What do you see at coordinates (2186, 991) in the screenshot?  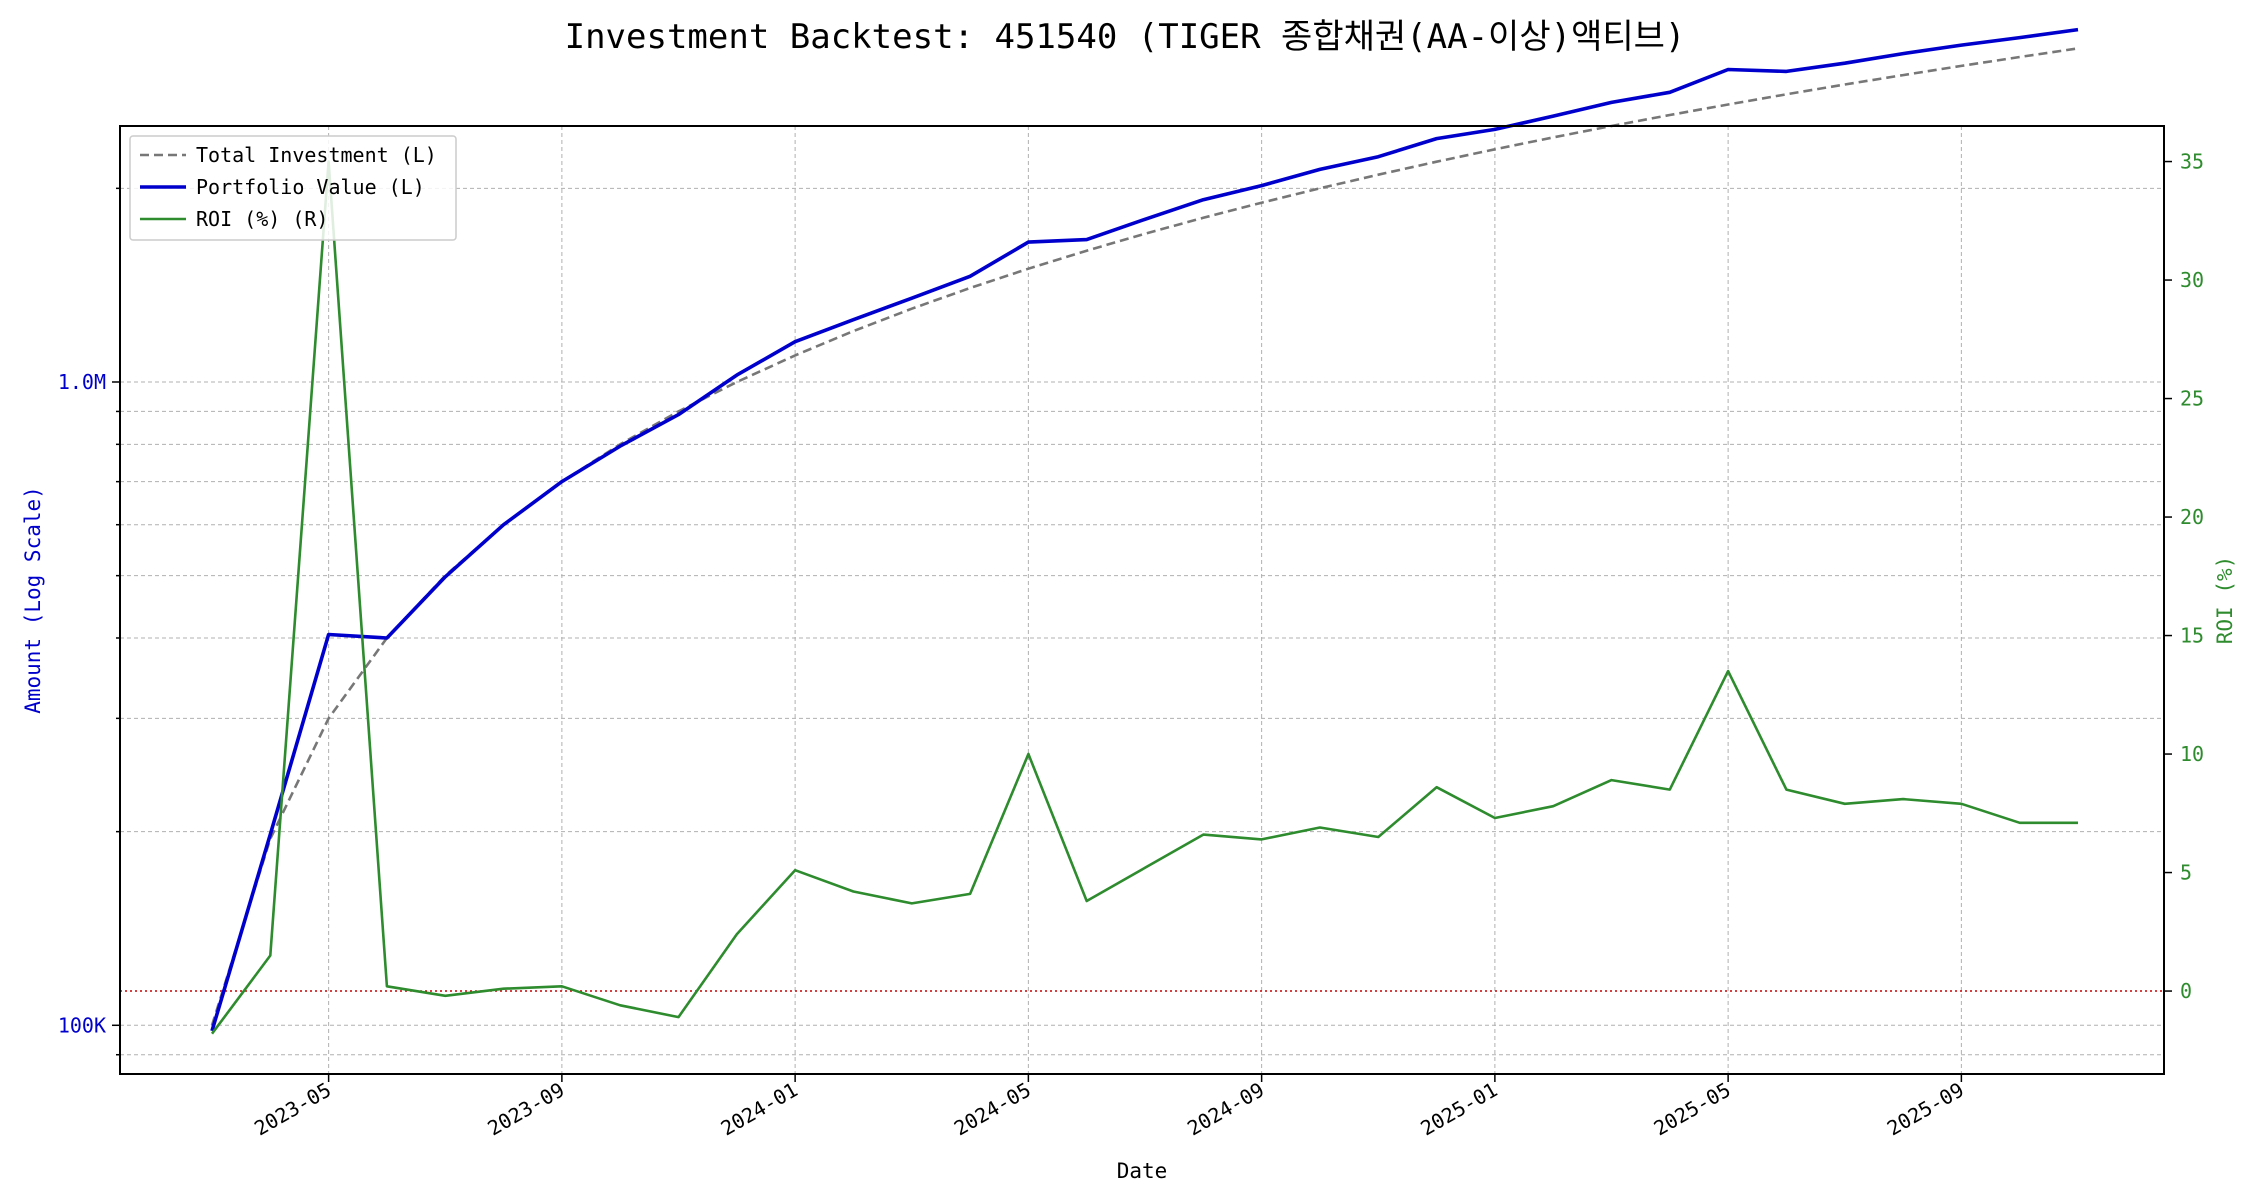 I see `right-tick-label: 0` at bounding box center [2186, 991].